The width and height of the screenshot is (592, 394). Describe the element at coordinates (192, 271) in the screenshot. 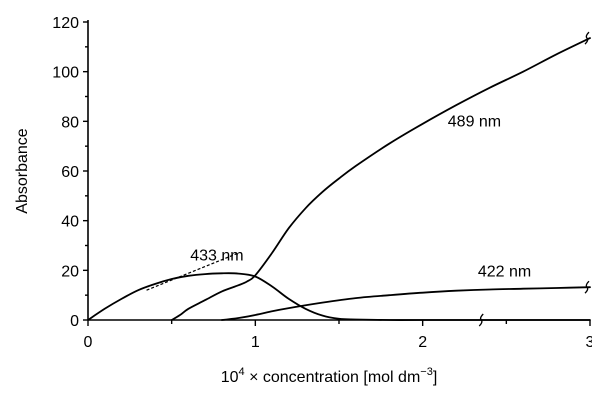

I see `dashed-extension-line` at that location.